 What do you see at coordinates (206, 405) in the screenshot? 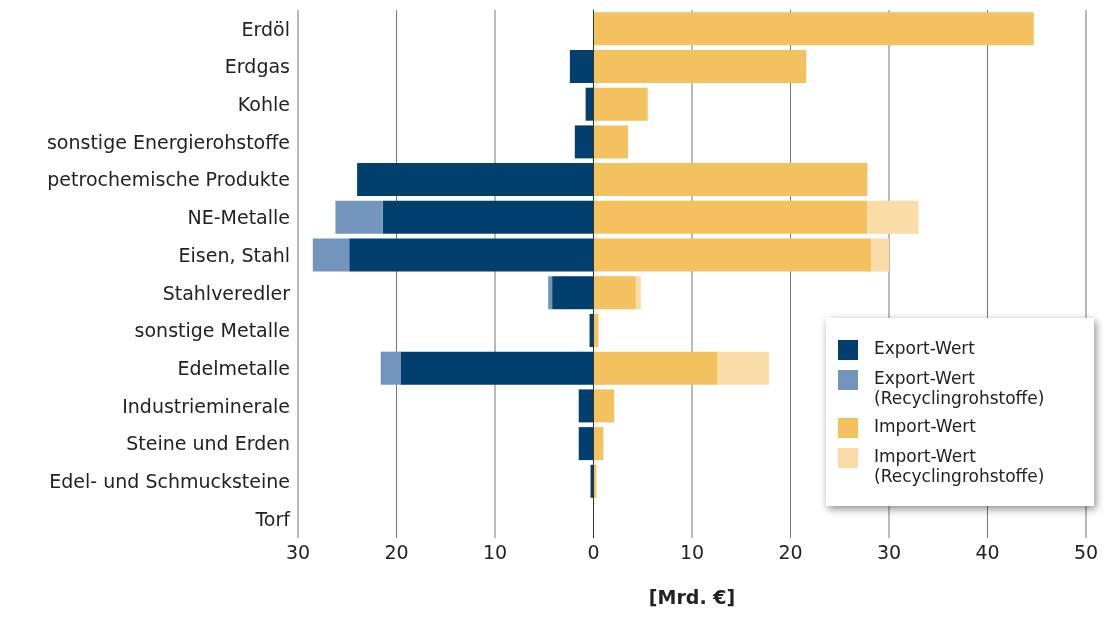
I see `y-tick-label: Industrieminerale` at bounding box center [206, 405].